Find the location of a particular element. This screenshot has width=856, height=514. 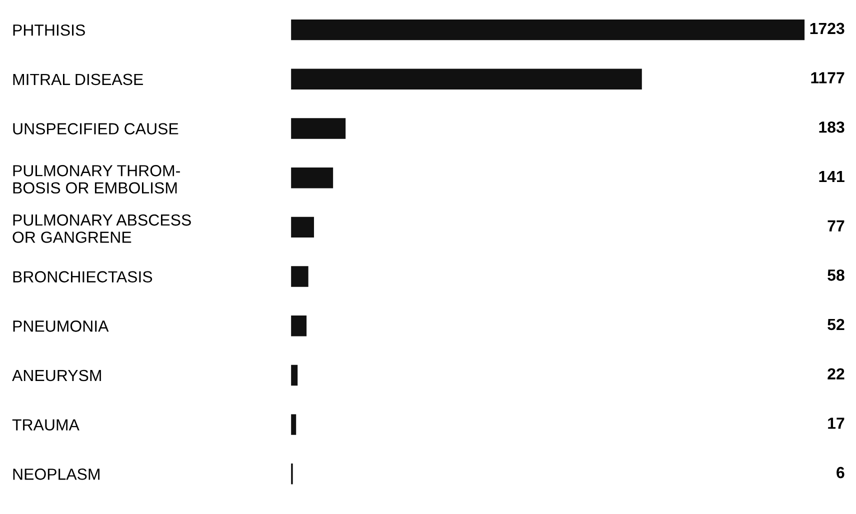

y-tick-label: MITRAL DISEASE is located at coordinates (78, 80).